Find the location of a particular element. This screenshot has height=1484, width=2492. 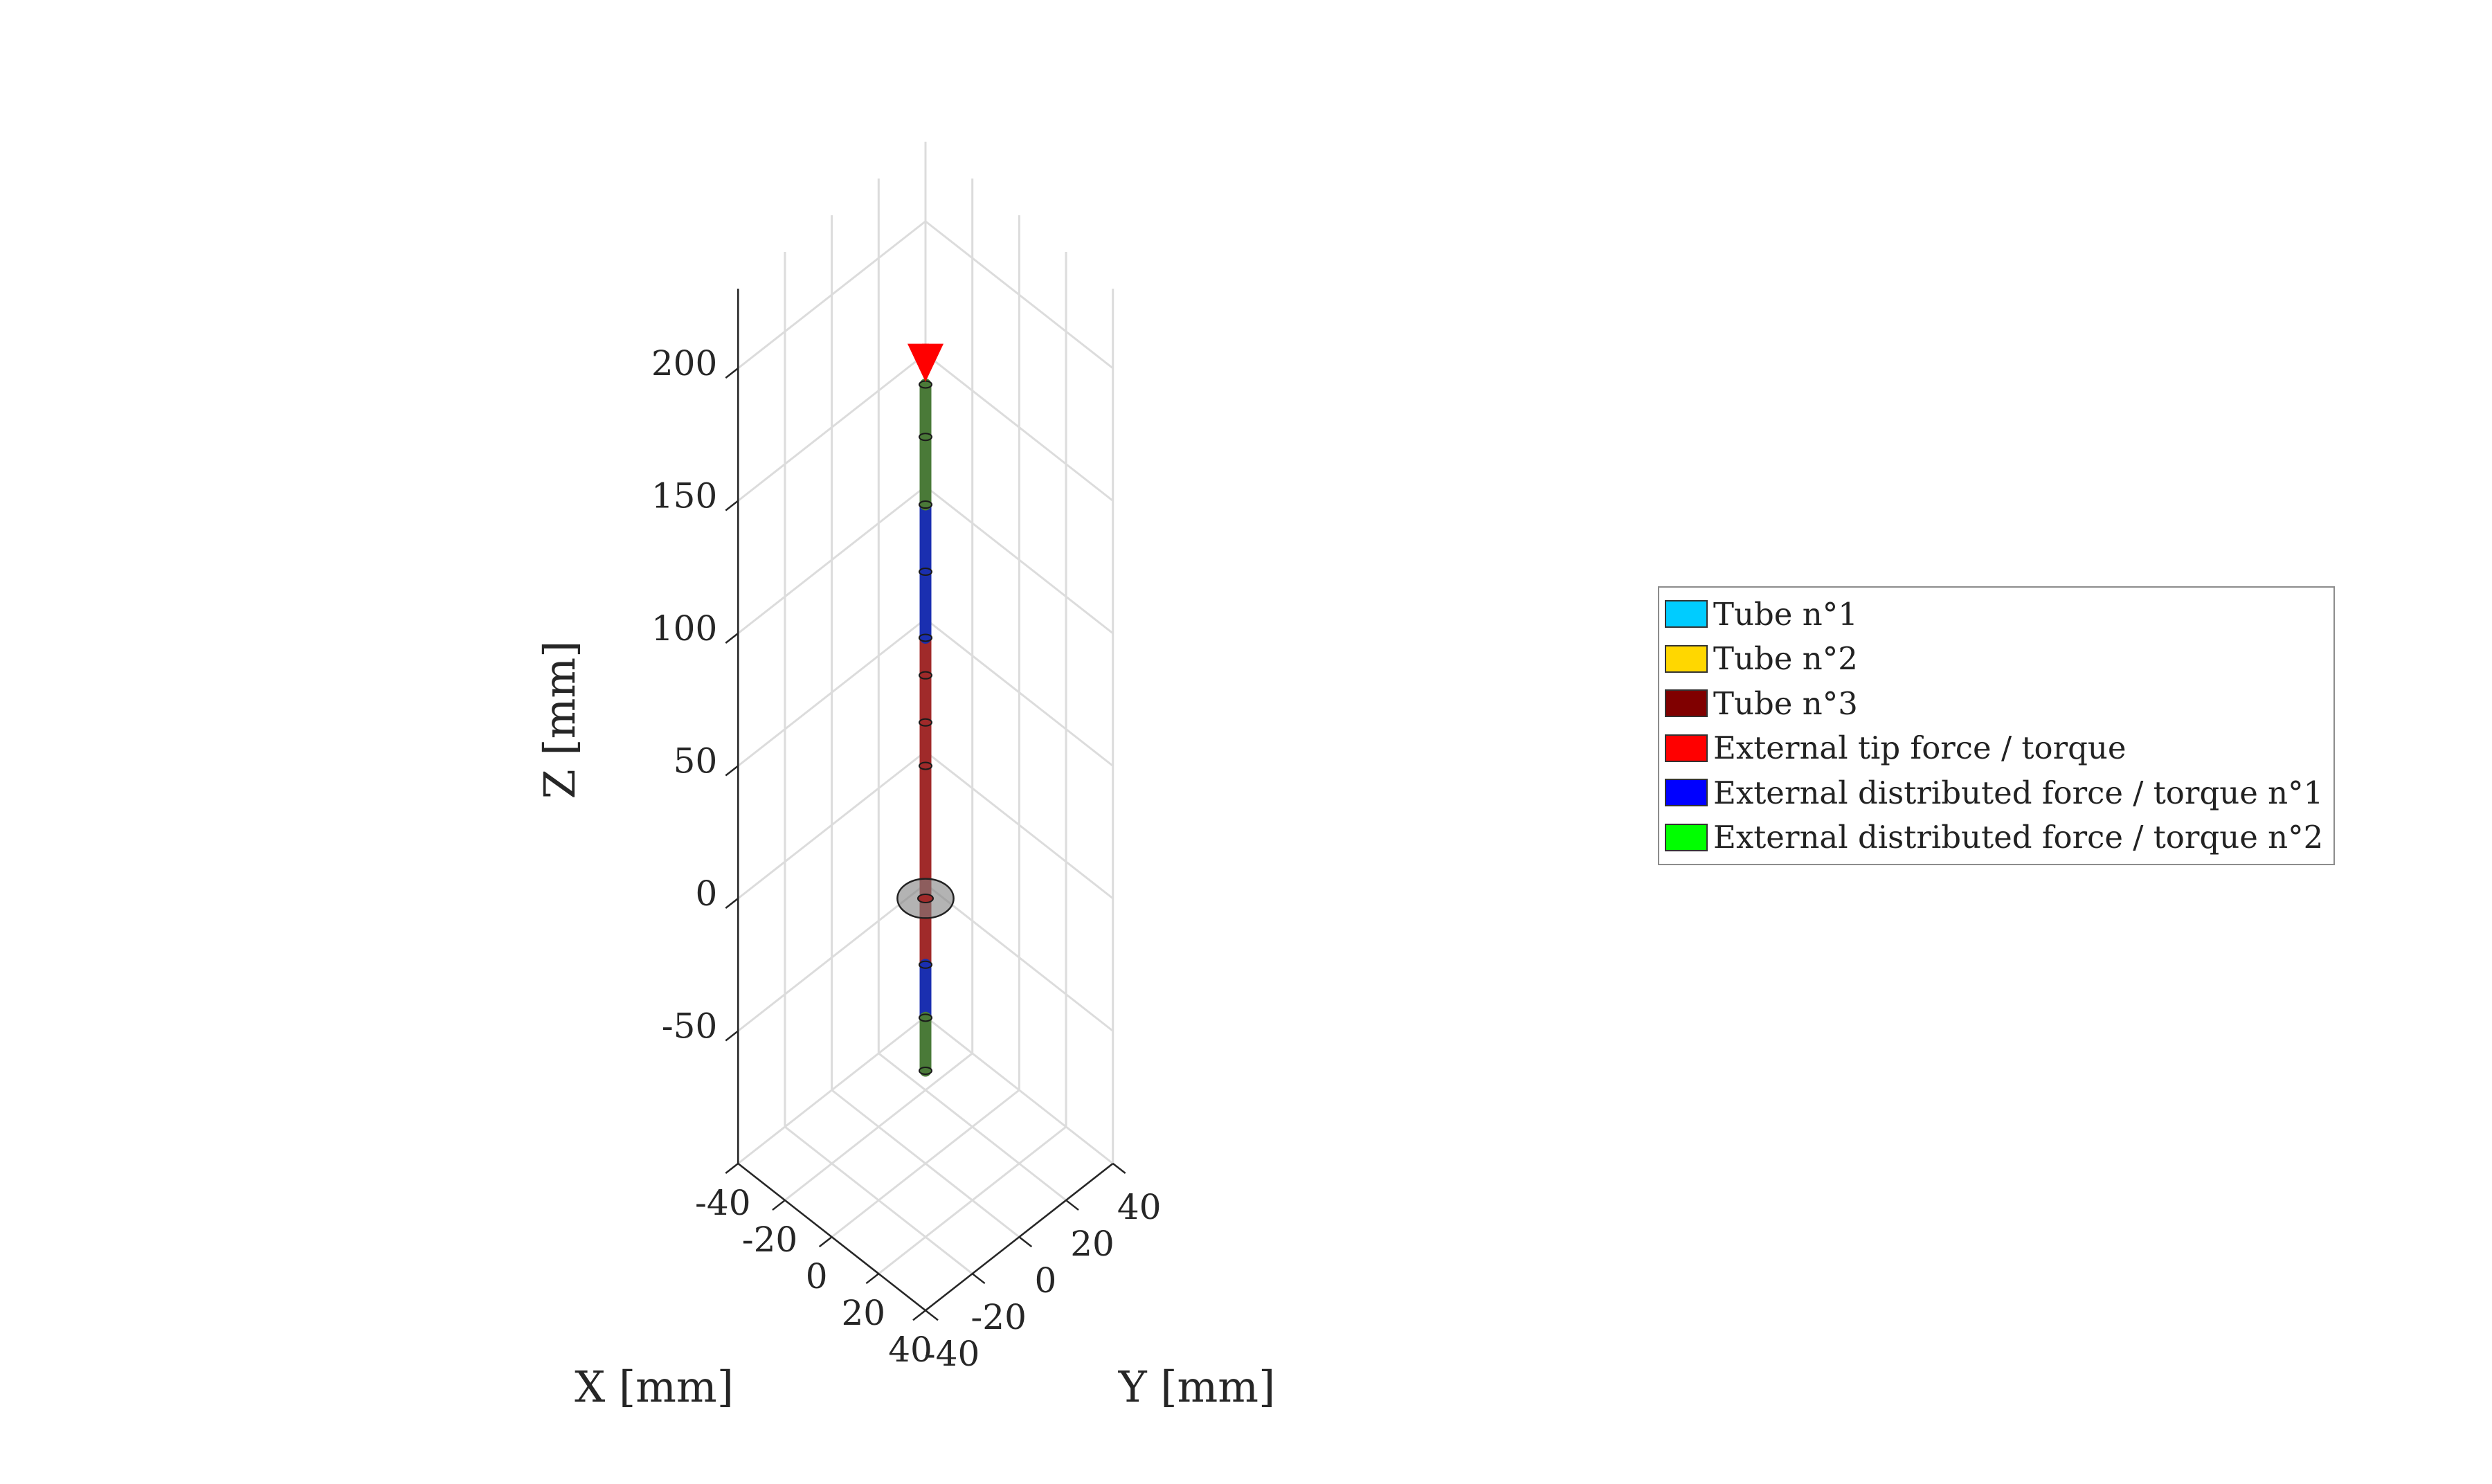

backbone-curves is located at coordinates (925, 728).